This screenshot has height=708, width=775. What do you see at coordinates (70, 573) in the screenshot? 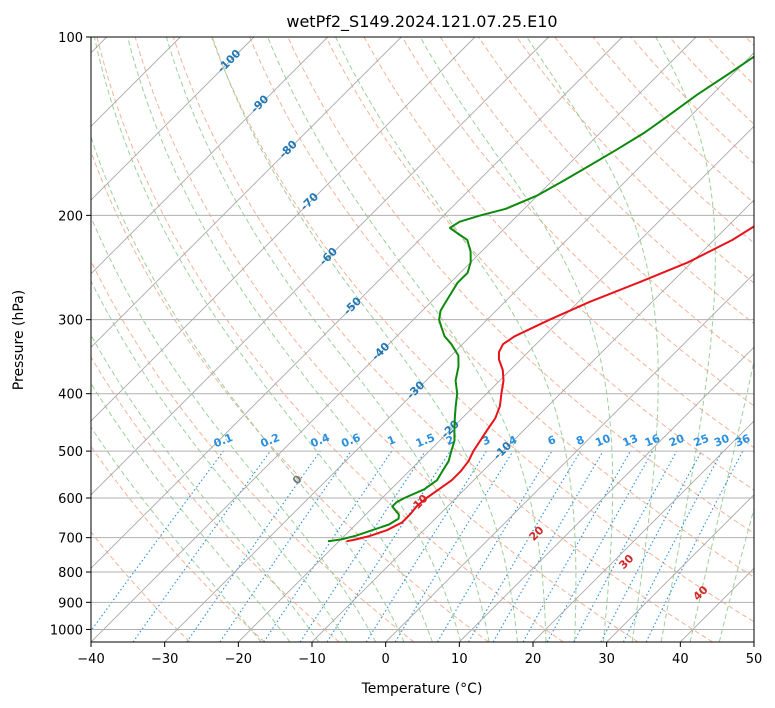
I see `y-tick-label: 800` at bounding box center [70, 573].